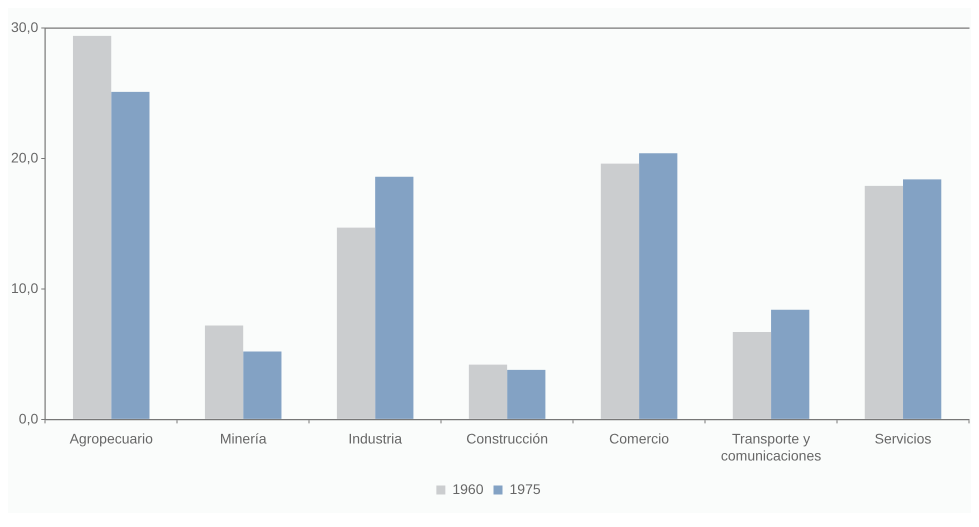 The height and width of the screenshot is (527, 979). I want to click on x-tick-label: Comercio, so click(639, 438).